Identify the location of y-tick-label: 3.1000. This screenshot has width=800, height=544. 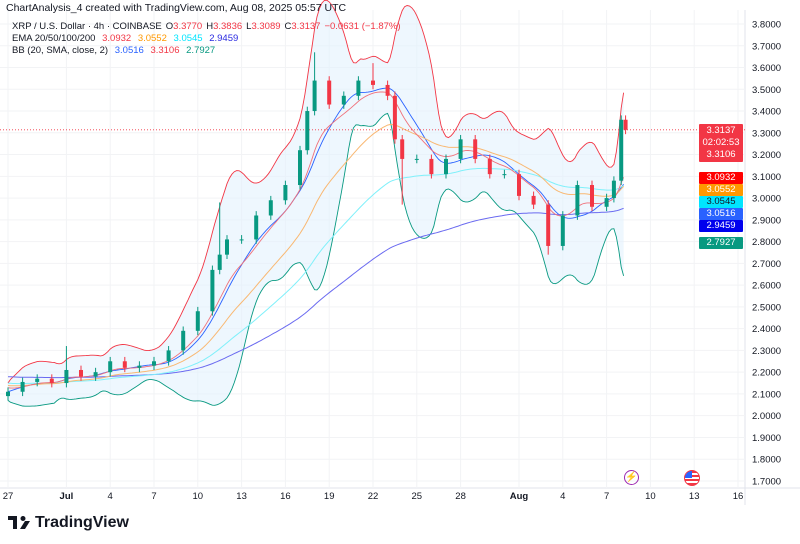
(766, 177).